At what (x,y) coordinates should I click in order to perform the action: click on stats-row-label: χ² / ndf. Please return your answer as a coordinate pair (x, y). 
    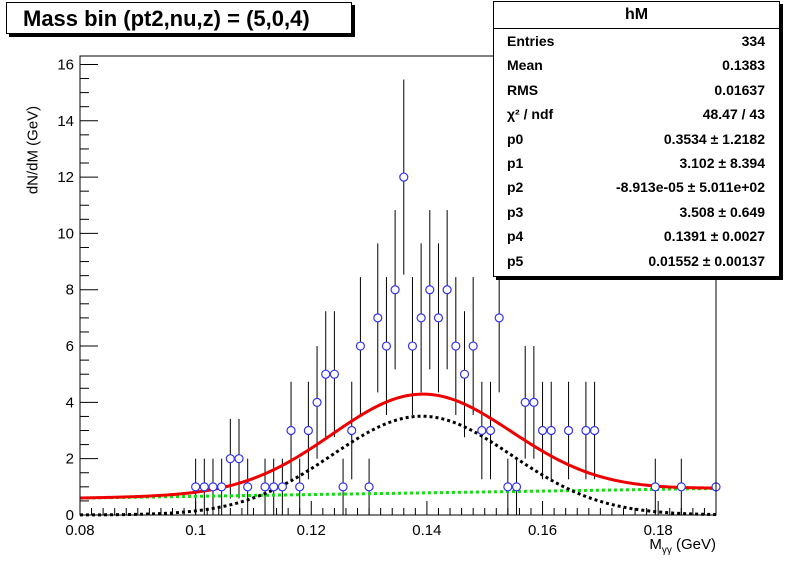
    Looking at the image, I should click on (530, 114).